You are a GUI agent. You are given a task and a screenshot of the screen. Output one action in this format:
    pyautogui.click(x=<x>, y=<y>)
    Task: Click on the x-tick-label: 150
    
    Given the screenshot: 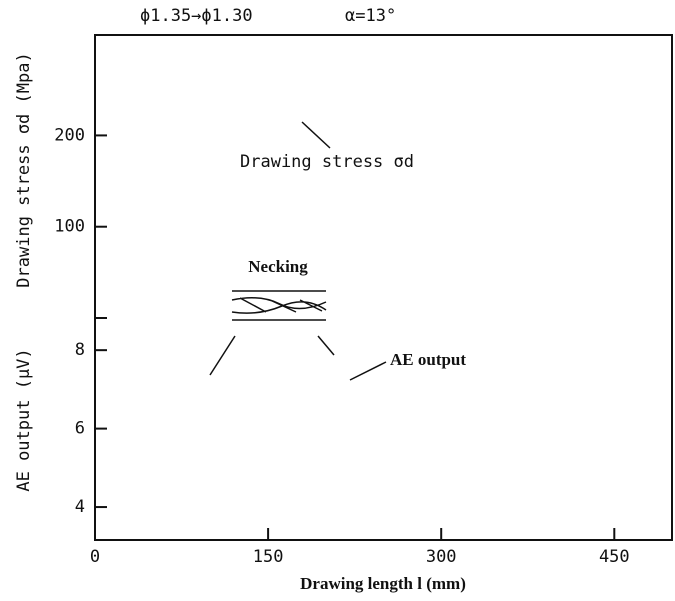 What is the action you would take?
    pyautogui.click(x=268, y=557)
    